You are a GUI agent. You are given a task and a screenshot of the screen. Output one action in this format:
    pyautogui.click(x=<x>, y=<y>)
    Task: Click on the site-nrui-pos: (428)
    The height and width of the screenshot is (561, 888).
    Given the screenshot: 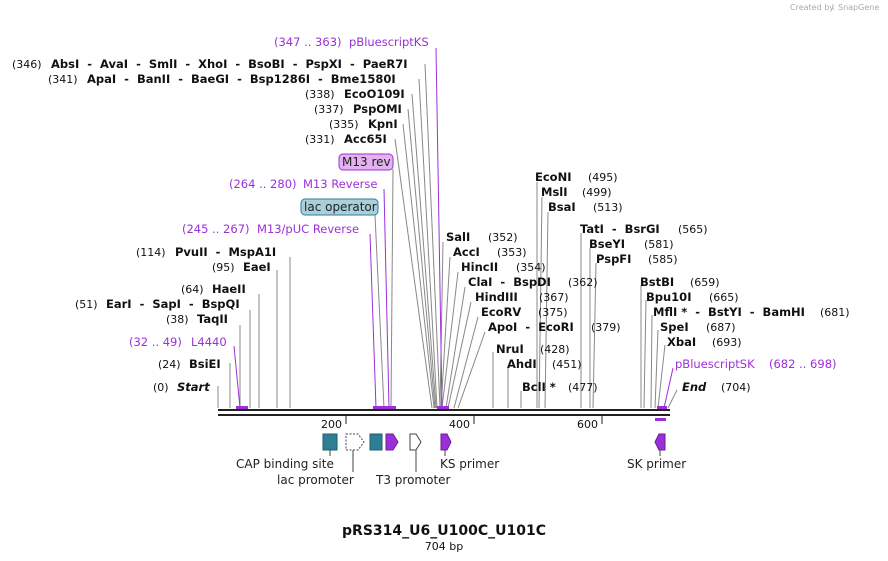 What is the action you would take?
    pyautogui.click(x=555, y=349)
    